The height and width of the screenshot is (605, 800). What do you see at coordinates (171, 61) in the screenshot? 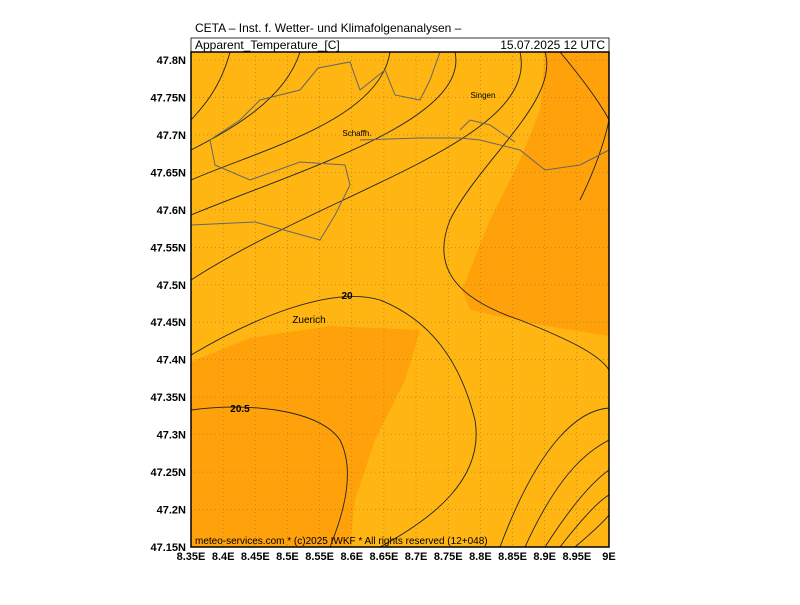
I see `y-tick-label: 47.8N` at bounding box center [171, 61].